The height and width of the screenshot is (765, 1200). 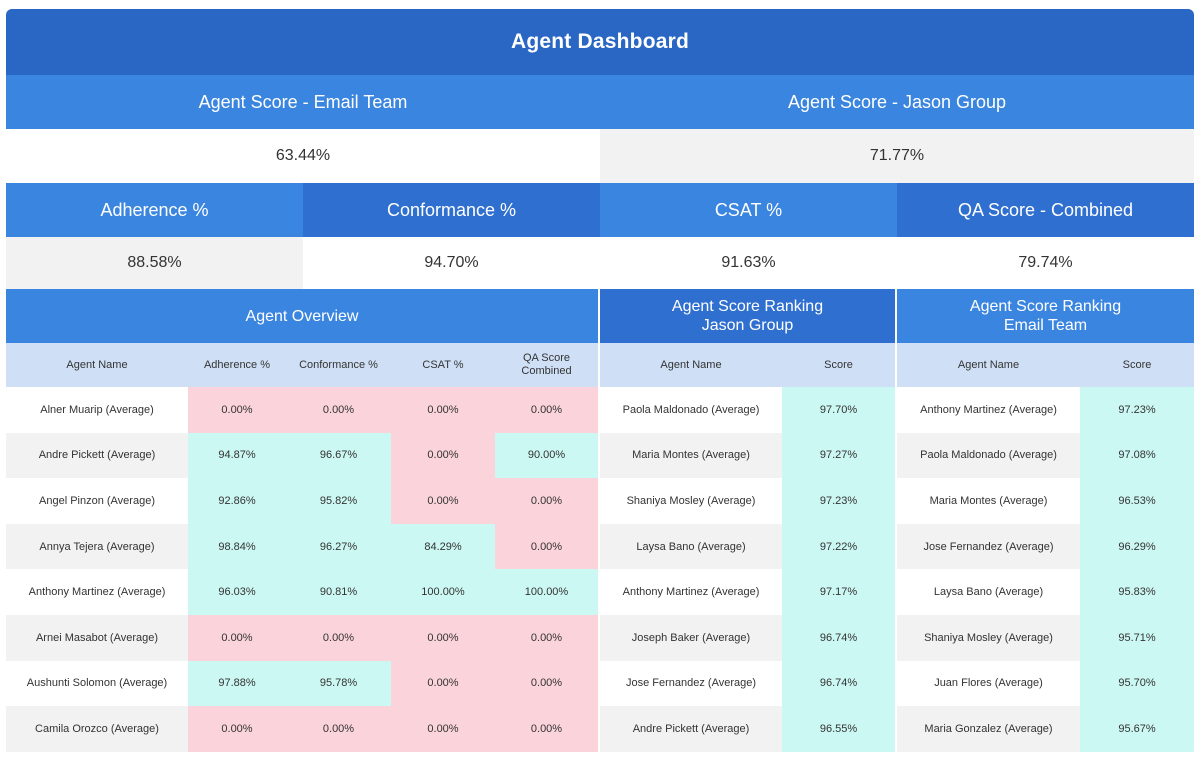 I want to click on score-cell: 96.55%, so click(x=838, y=729).